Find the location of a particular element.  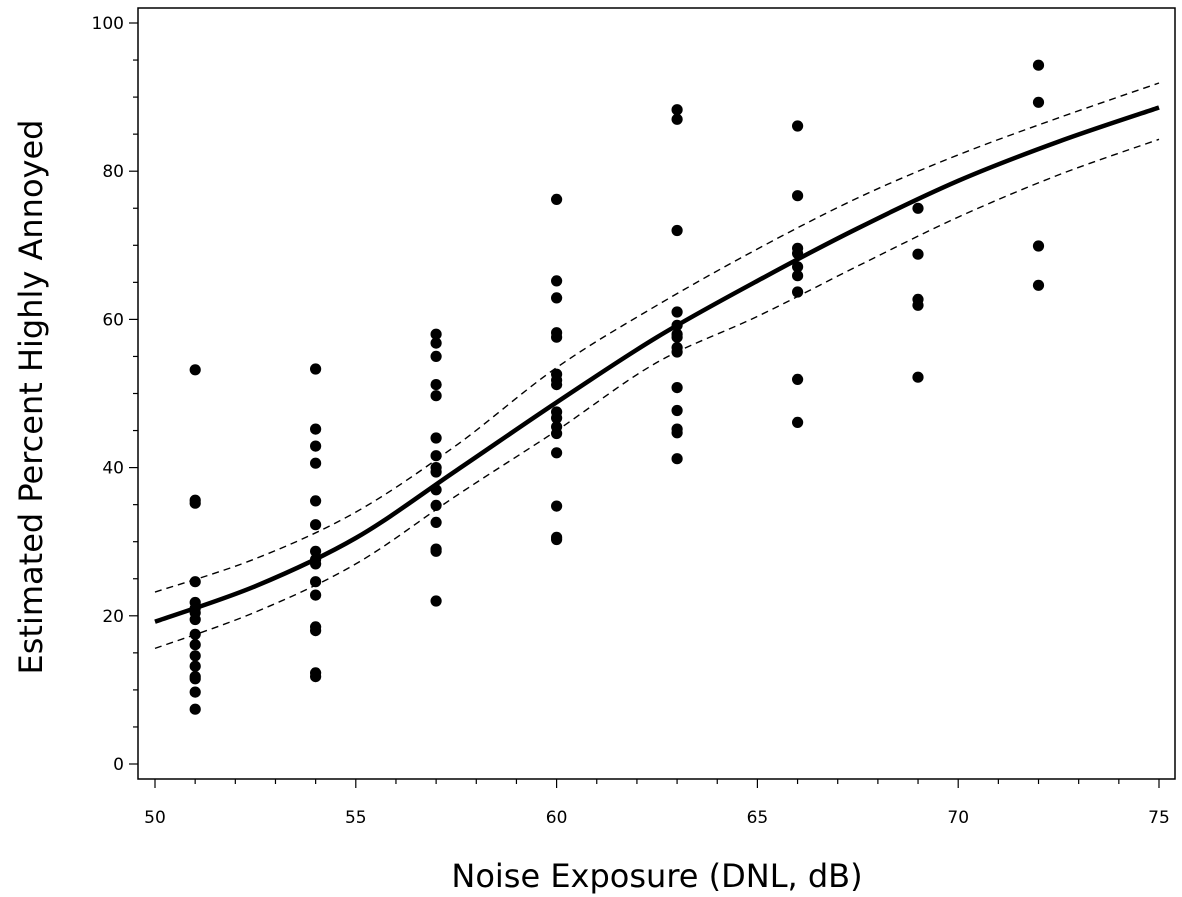

x-tick-label: 60 is located at coordinates (557, 818).